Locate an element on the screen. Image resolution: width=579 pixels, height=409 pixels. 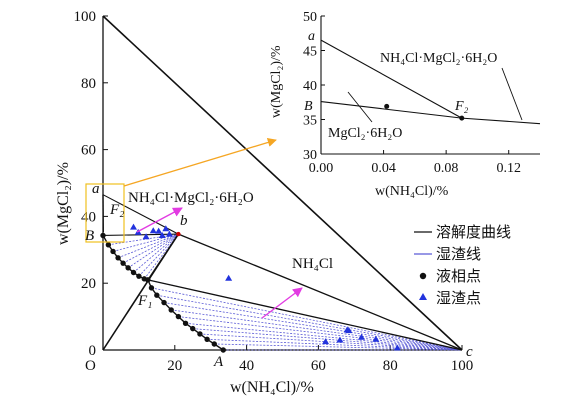
legend-wetresidue-swatch is located at coordinates (423, 296).